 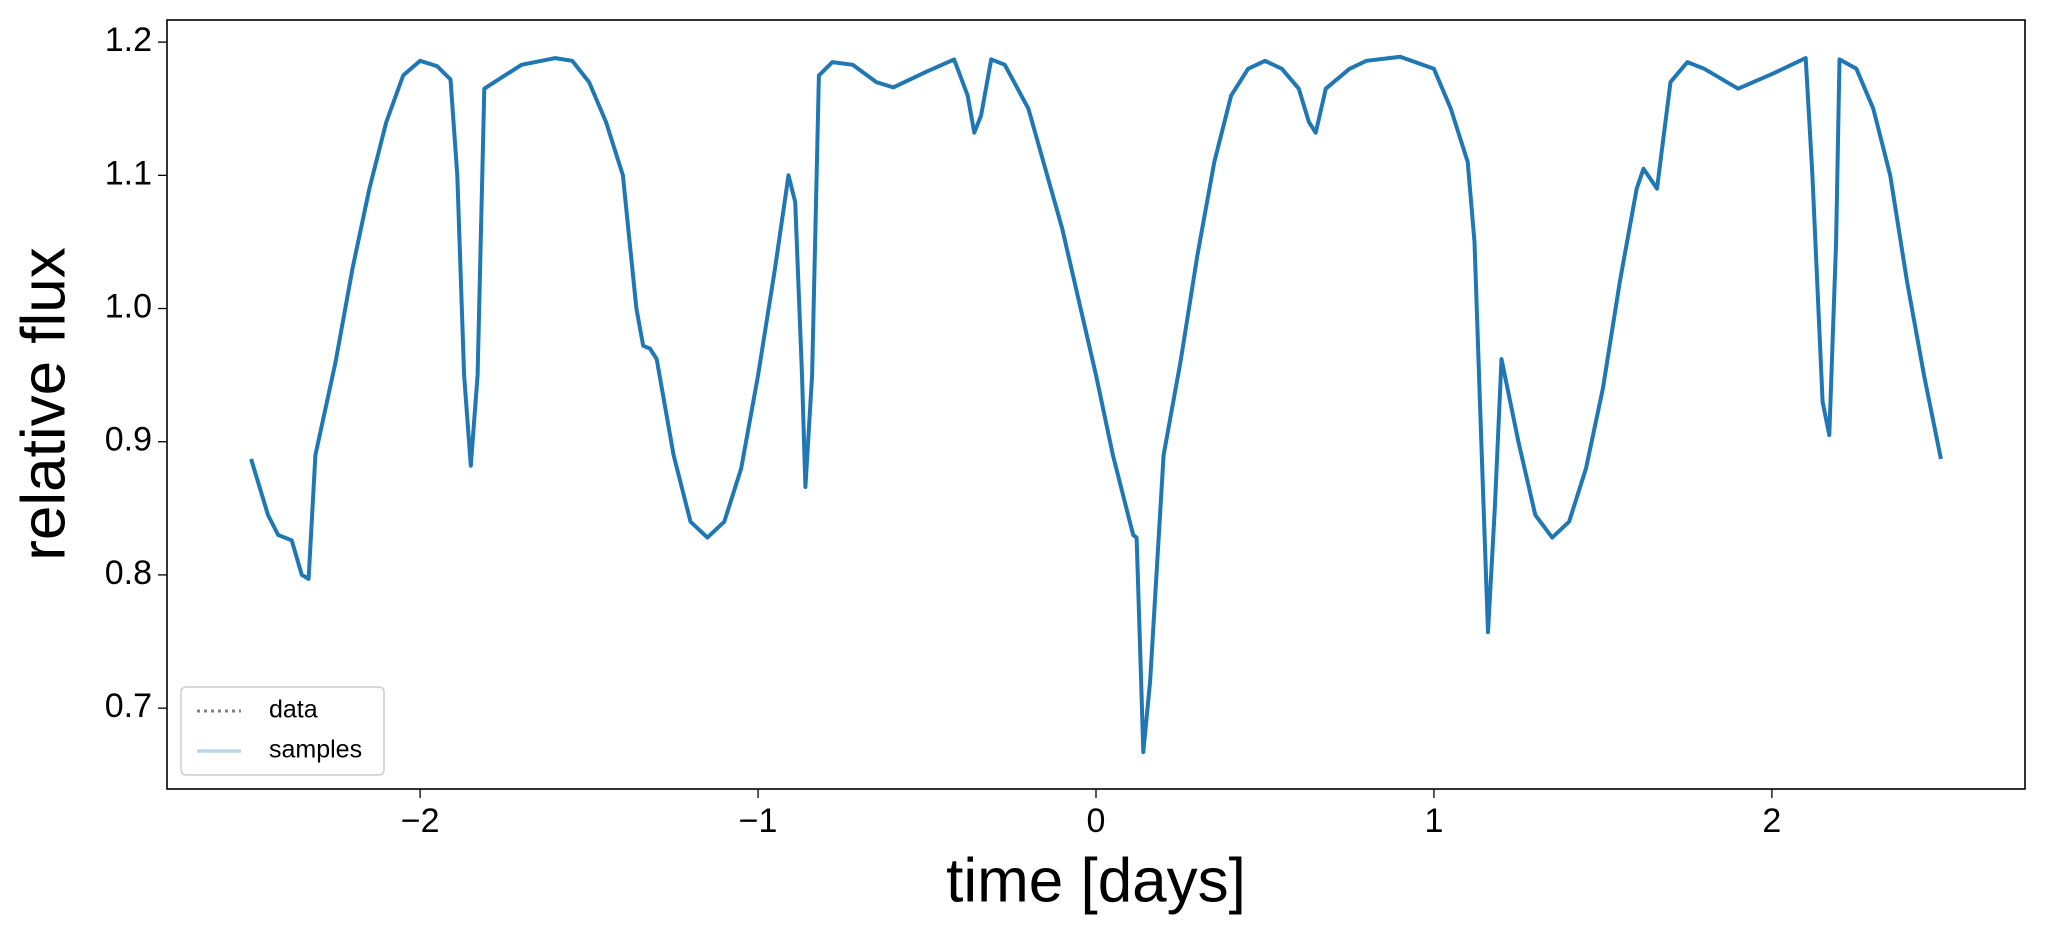 I want to click on x-tick-label: −1, so click(x=758, y=821).